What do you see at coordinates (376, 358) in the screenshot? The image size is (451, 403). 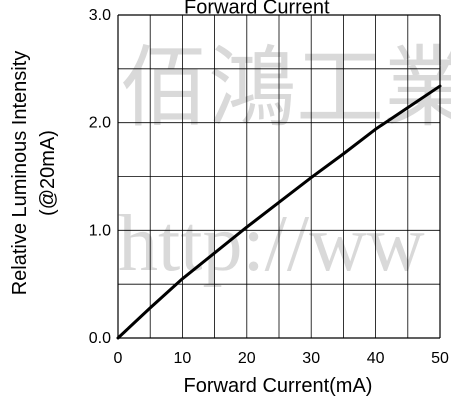 I see `x-tick-label: 40` at bounding box center [376, 358].